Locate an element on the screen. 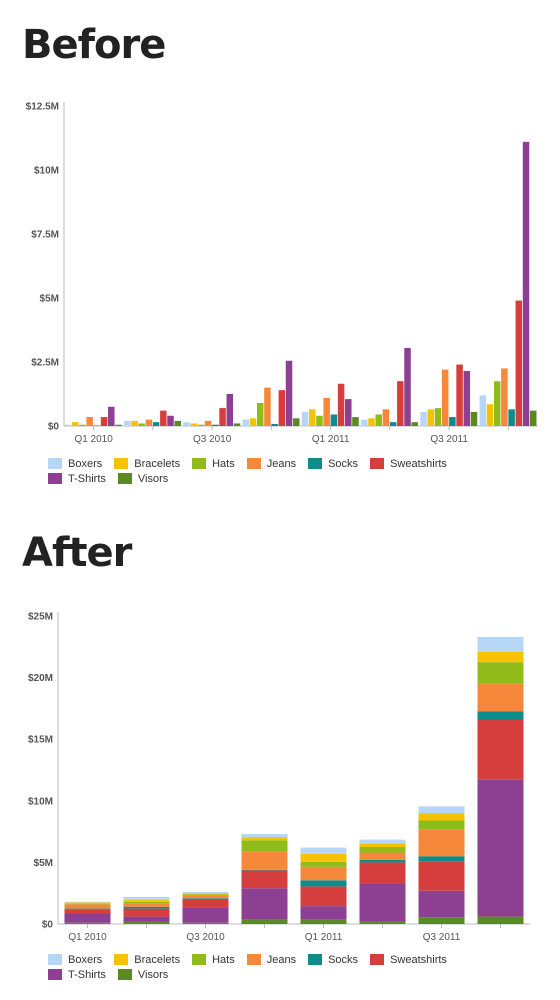  legend-label: Visors is located at coordinates (153, 974).